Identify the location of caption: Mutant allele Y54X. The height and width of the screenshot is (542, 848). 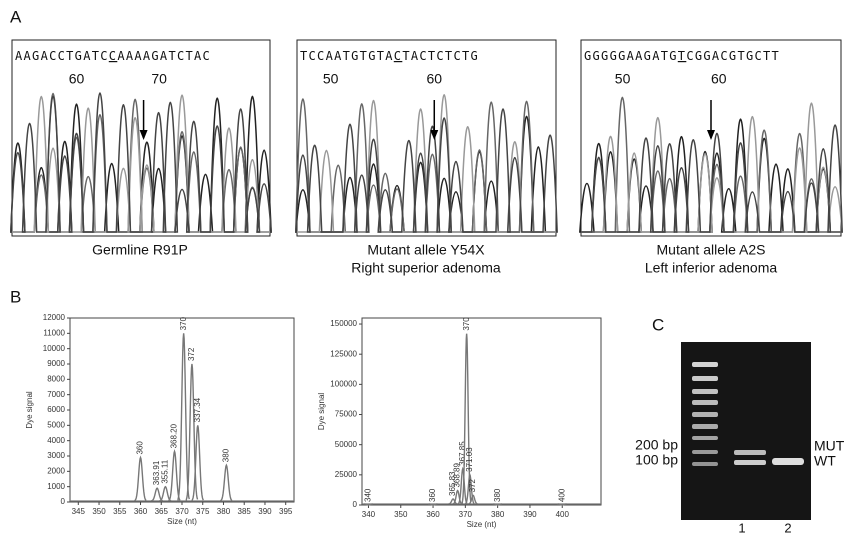
(426, 250).